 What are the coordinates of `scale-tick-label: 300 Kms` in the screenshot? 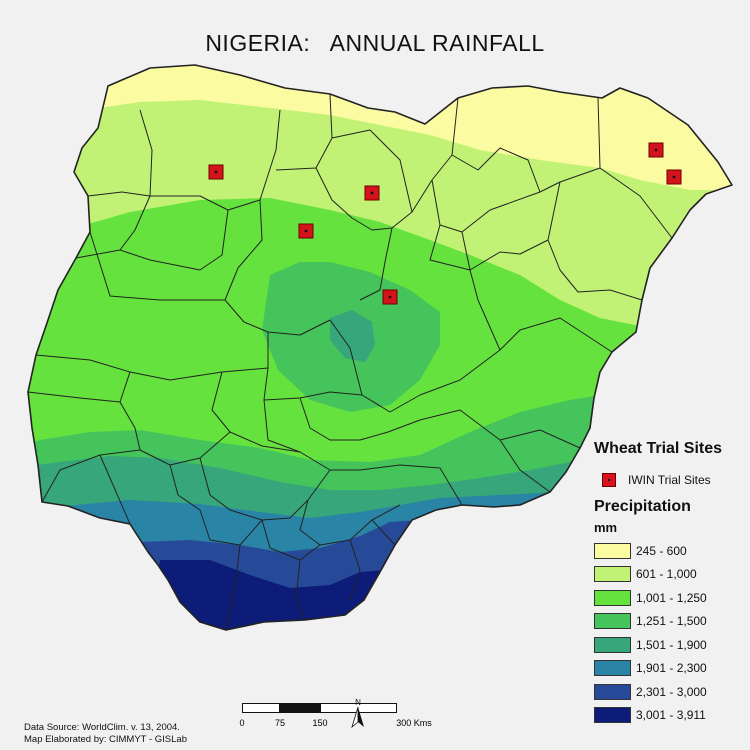 It's located at (414, 723).